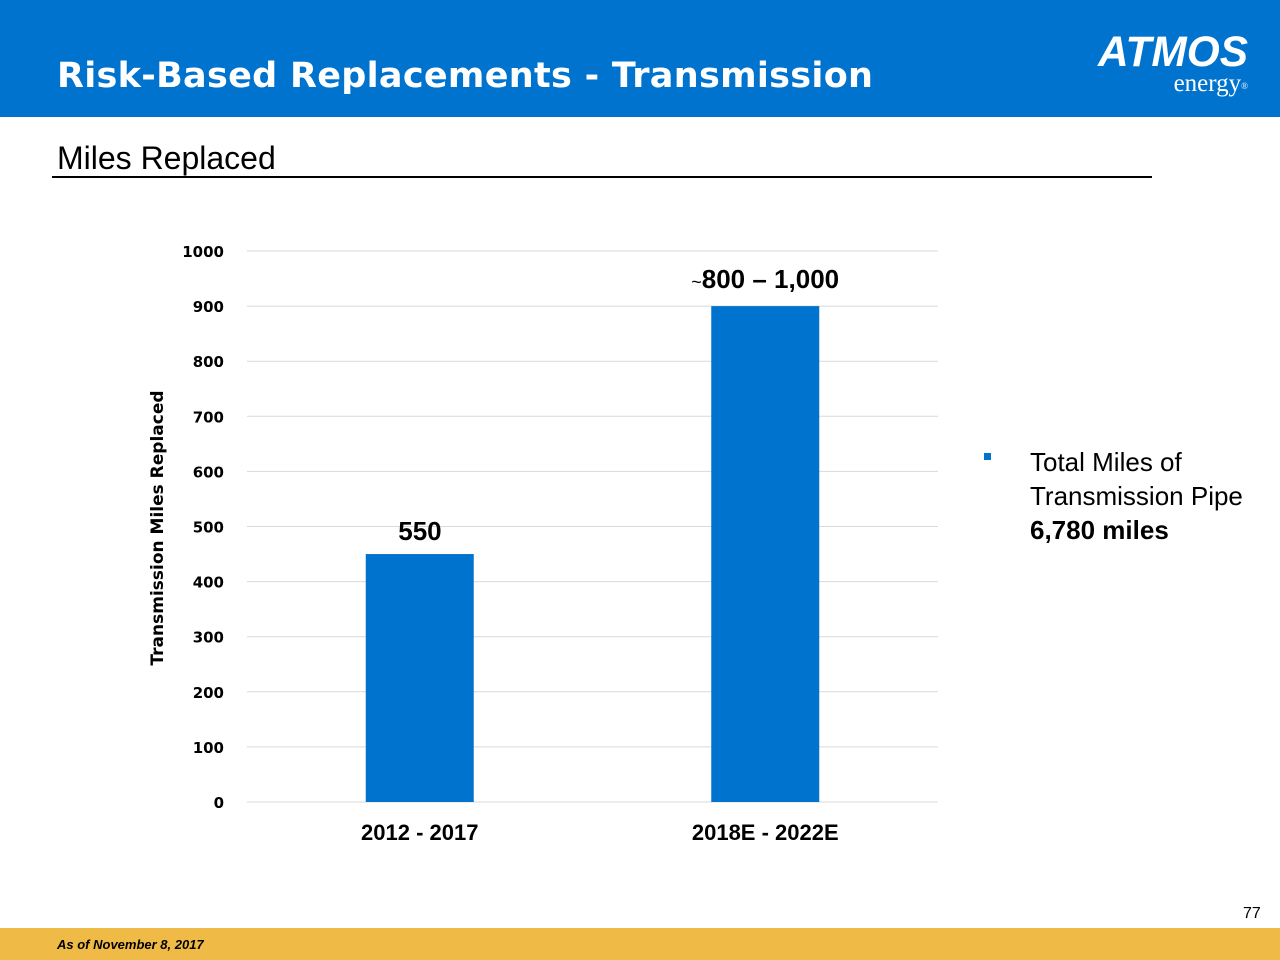  Describe the element at coordinates (765, 832) in the screenshot. I see `x-tick-label: 2018E - 2022E` at that location.